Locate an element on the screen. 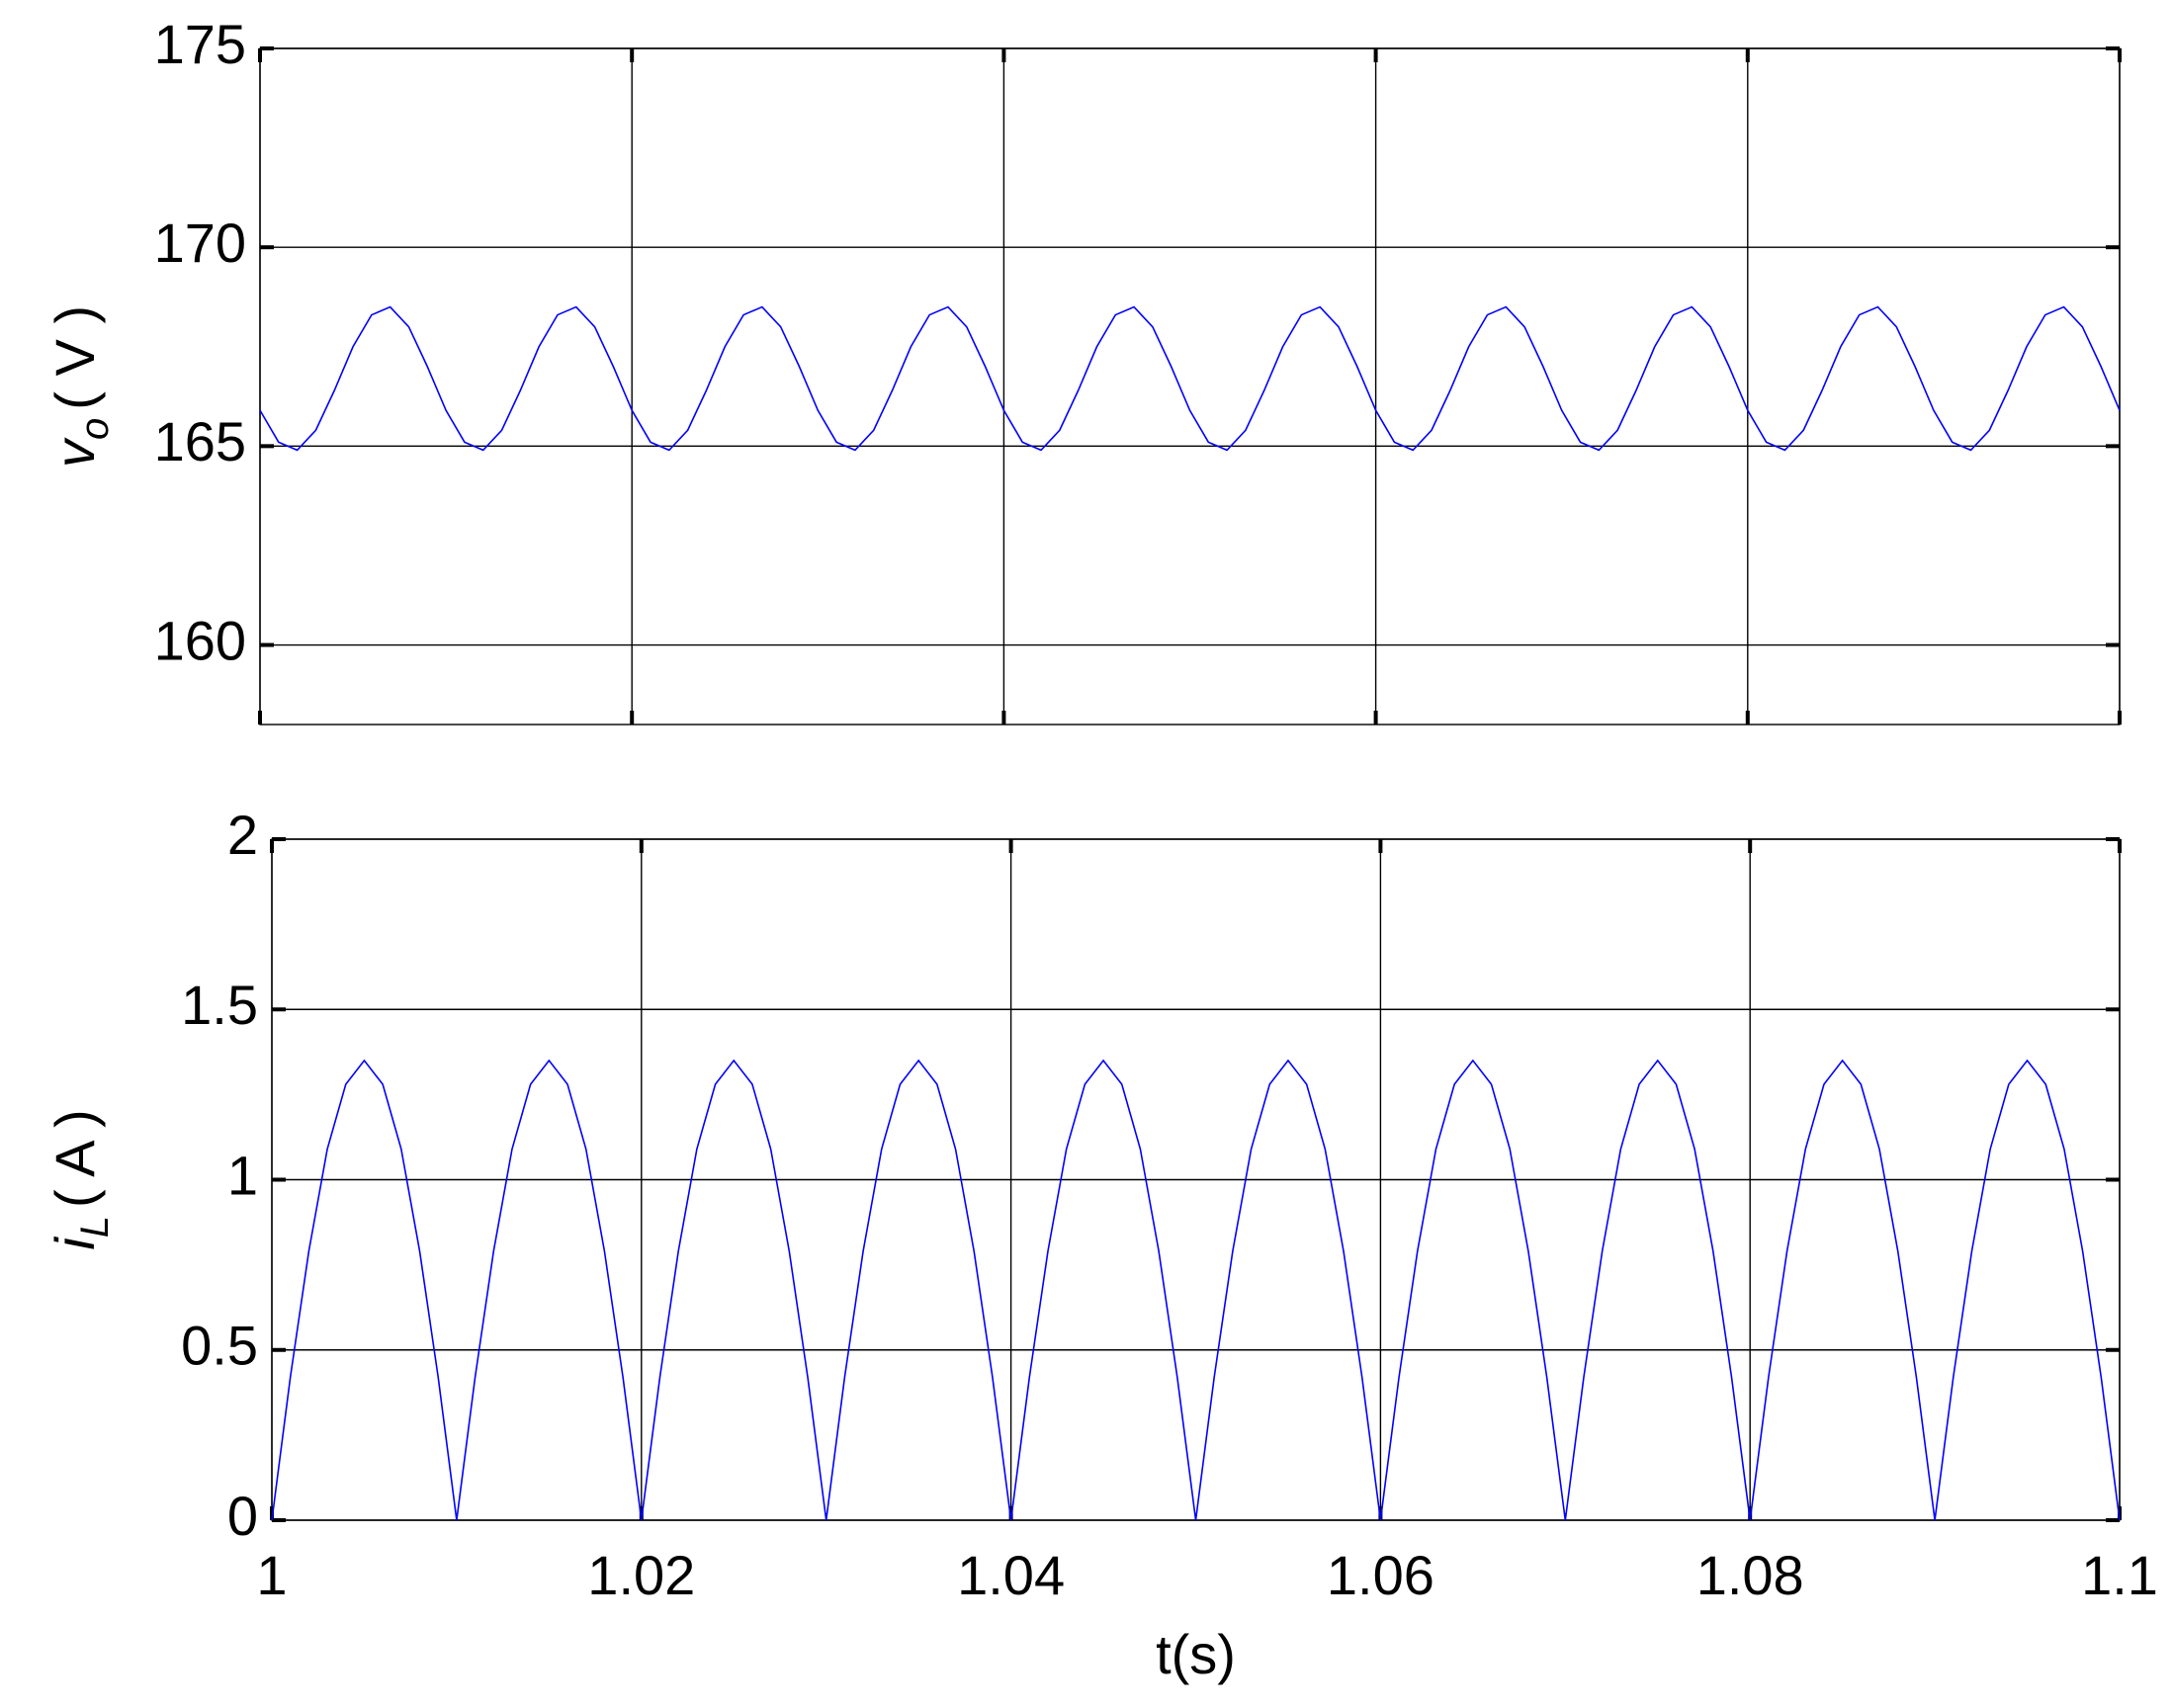 This screenshot has height=1708, width=2172. y-axis-label-symbol: i is located at coordinates (74, 1243).